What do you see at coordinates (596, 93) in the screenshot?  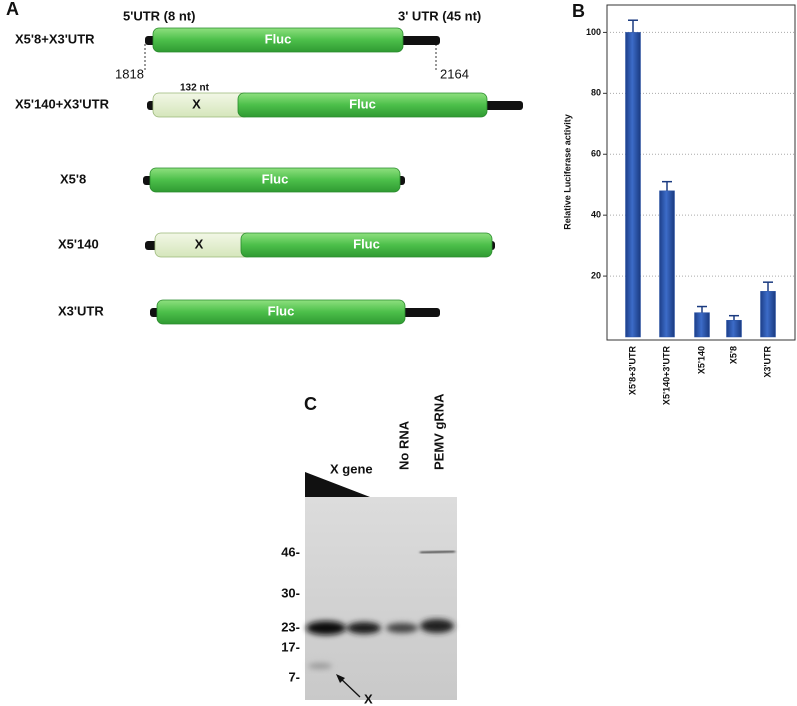 I see `y-tick-label: 80` at bounding box center [596, 93].